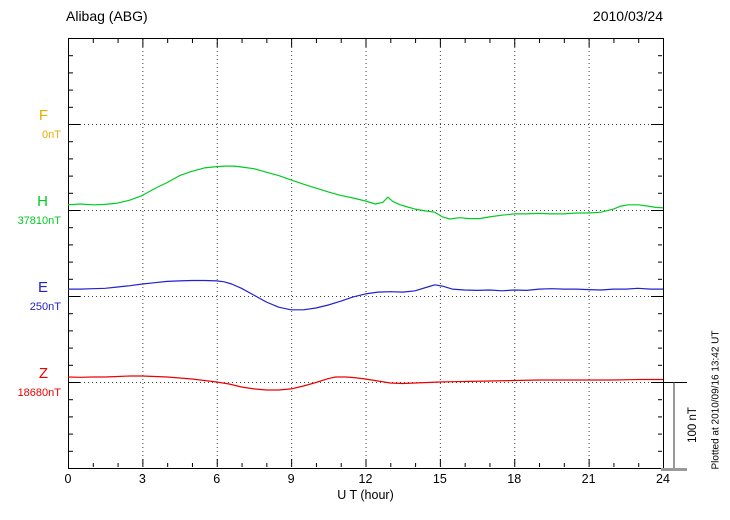  I want to click on curve-E, so click(365, 295).